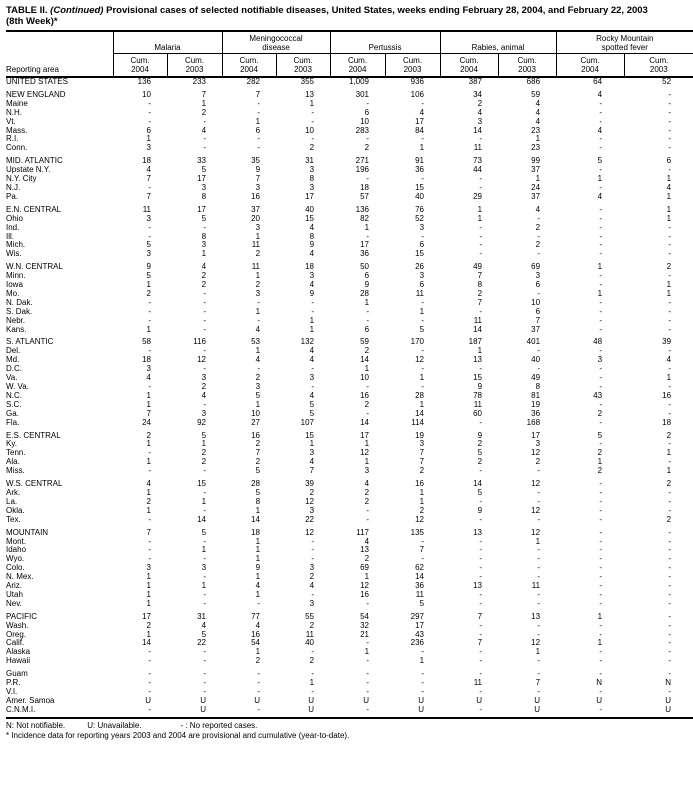  I want to click on reporting-area-cell: E.S. CENTRAL, so click(33, 435).